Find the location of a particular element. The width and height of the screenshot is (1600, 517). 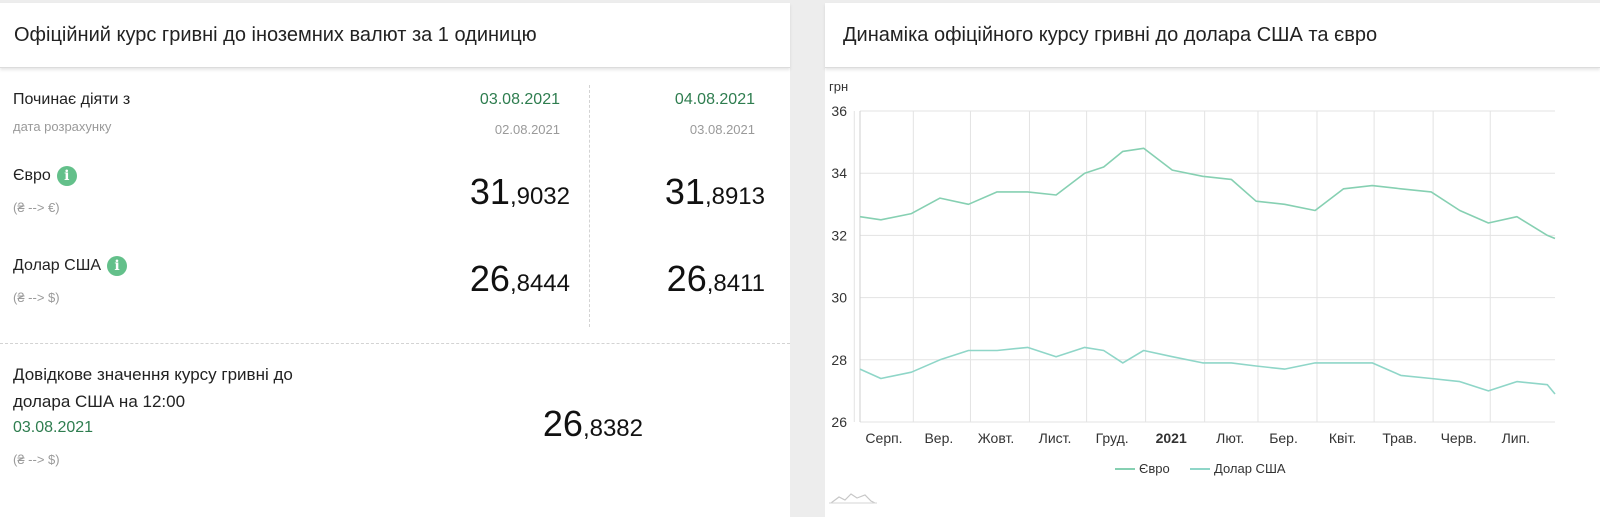

y-tick-label: 36 is located at coordinates (839, 111).